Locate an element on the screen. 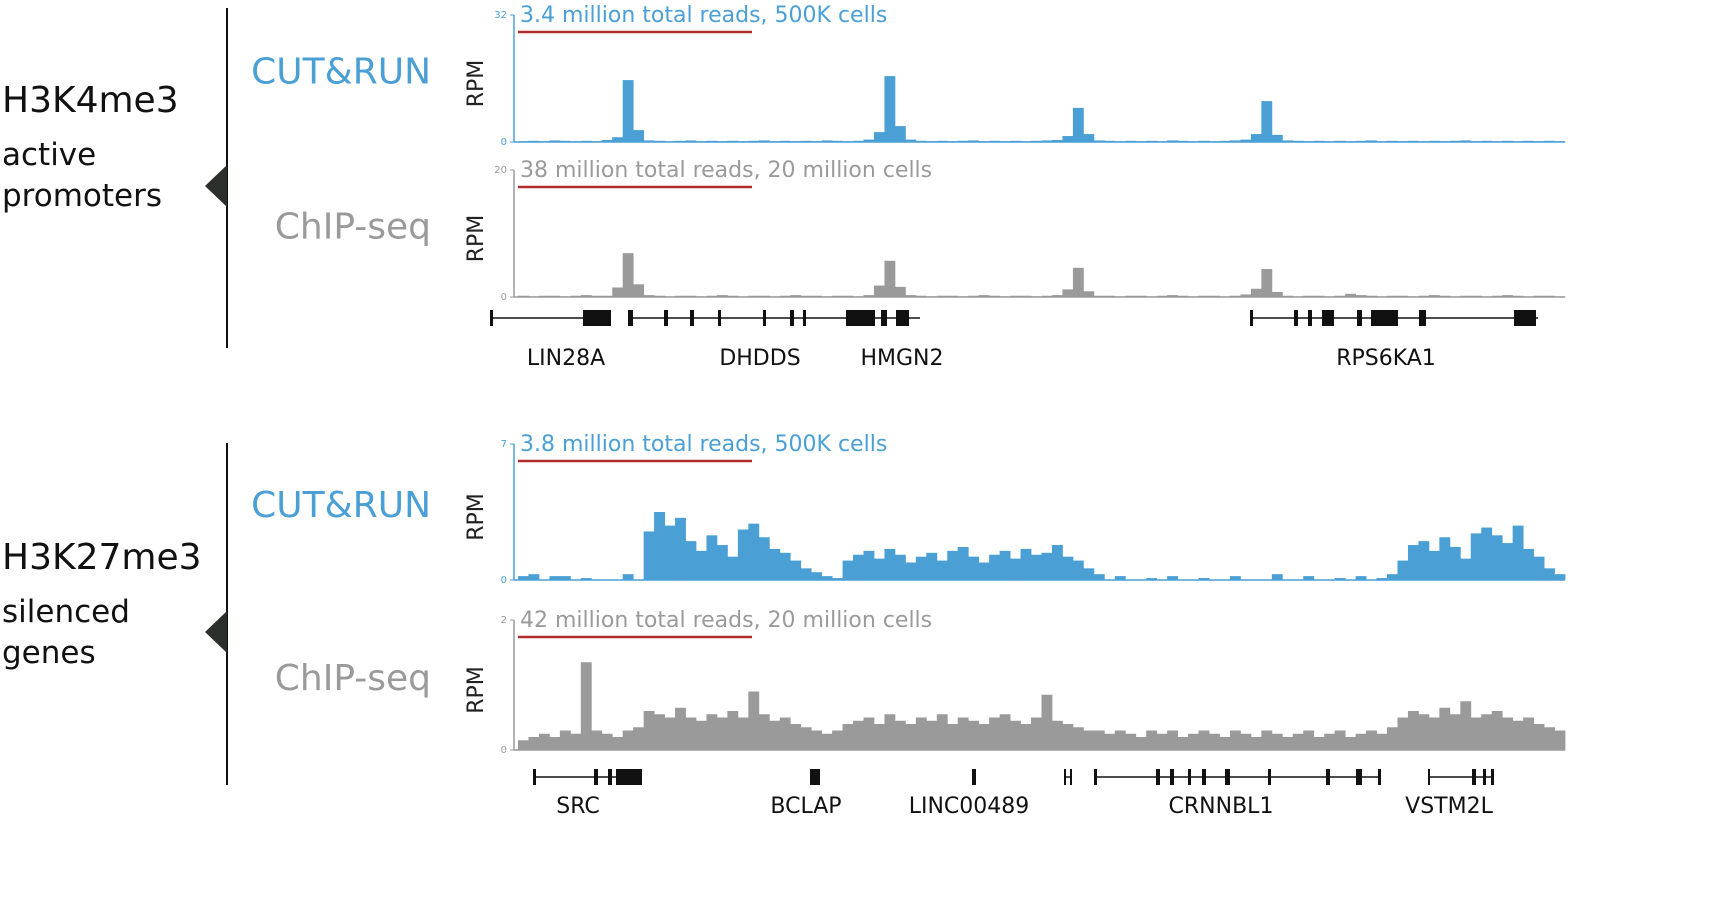 The width and height of the screenshot is (1719, 900). annotation: 42 million total reads, 20 million cells is located at coordinates (726, 620).